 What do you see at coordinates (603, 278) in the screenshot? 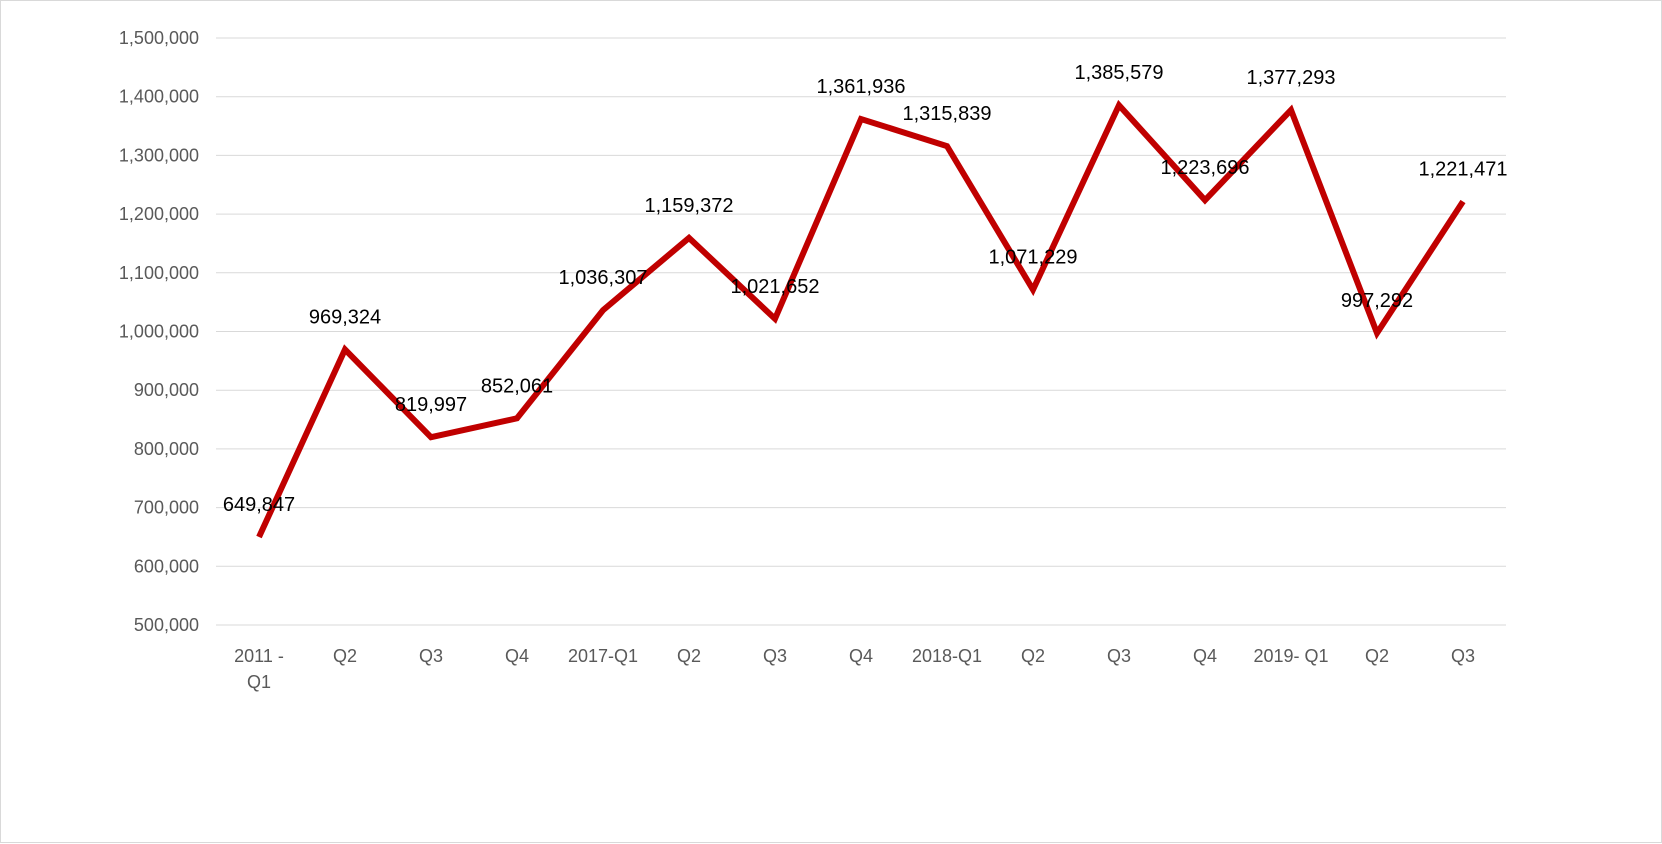
I see `data-label: 1,036,307` at bounding box center [603, 278].